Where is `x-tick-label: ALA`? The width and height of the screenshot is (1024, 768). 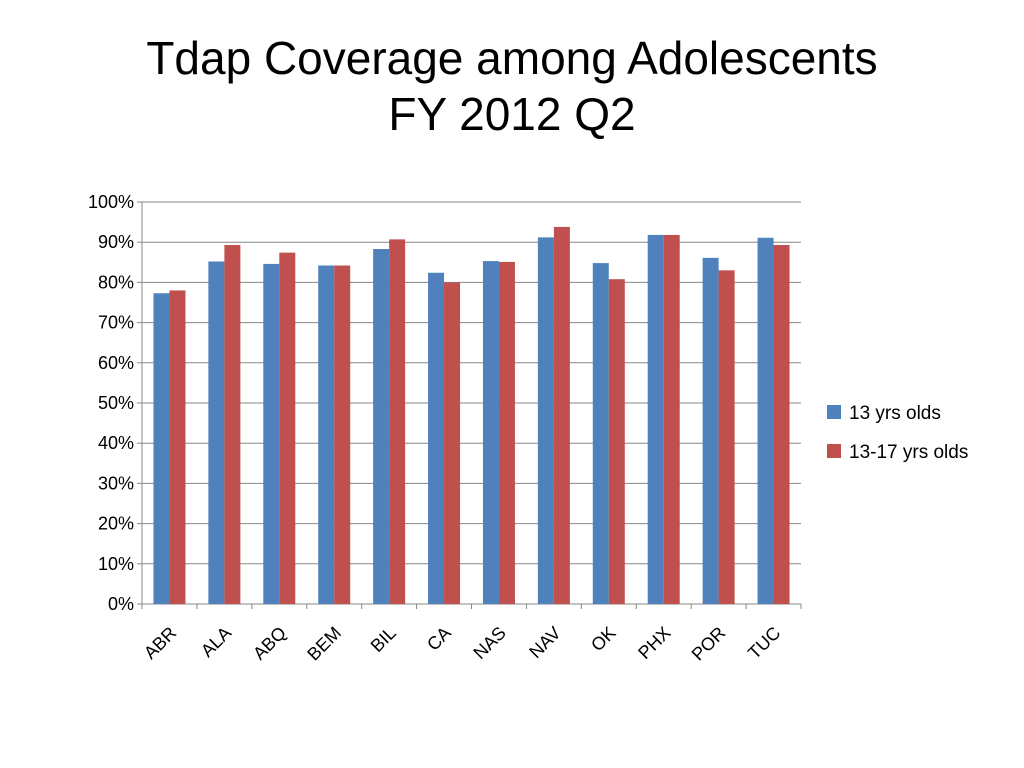
x-tick-label: ALA is located at coordinates (216, 642).